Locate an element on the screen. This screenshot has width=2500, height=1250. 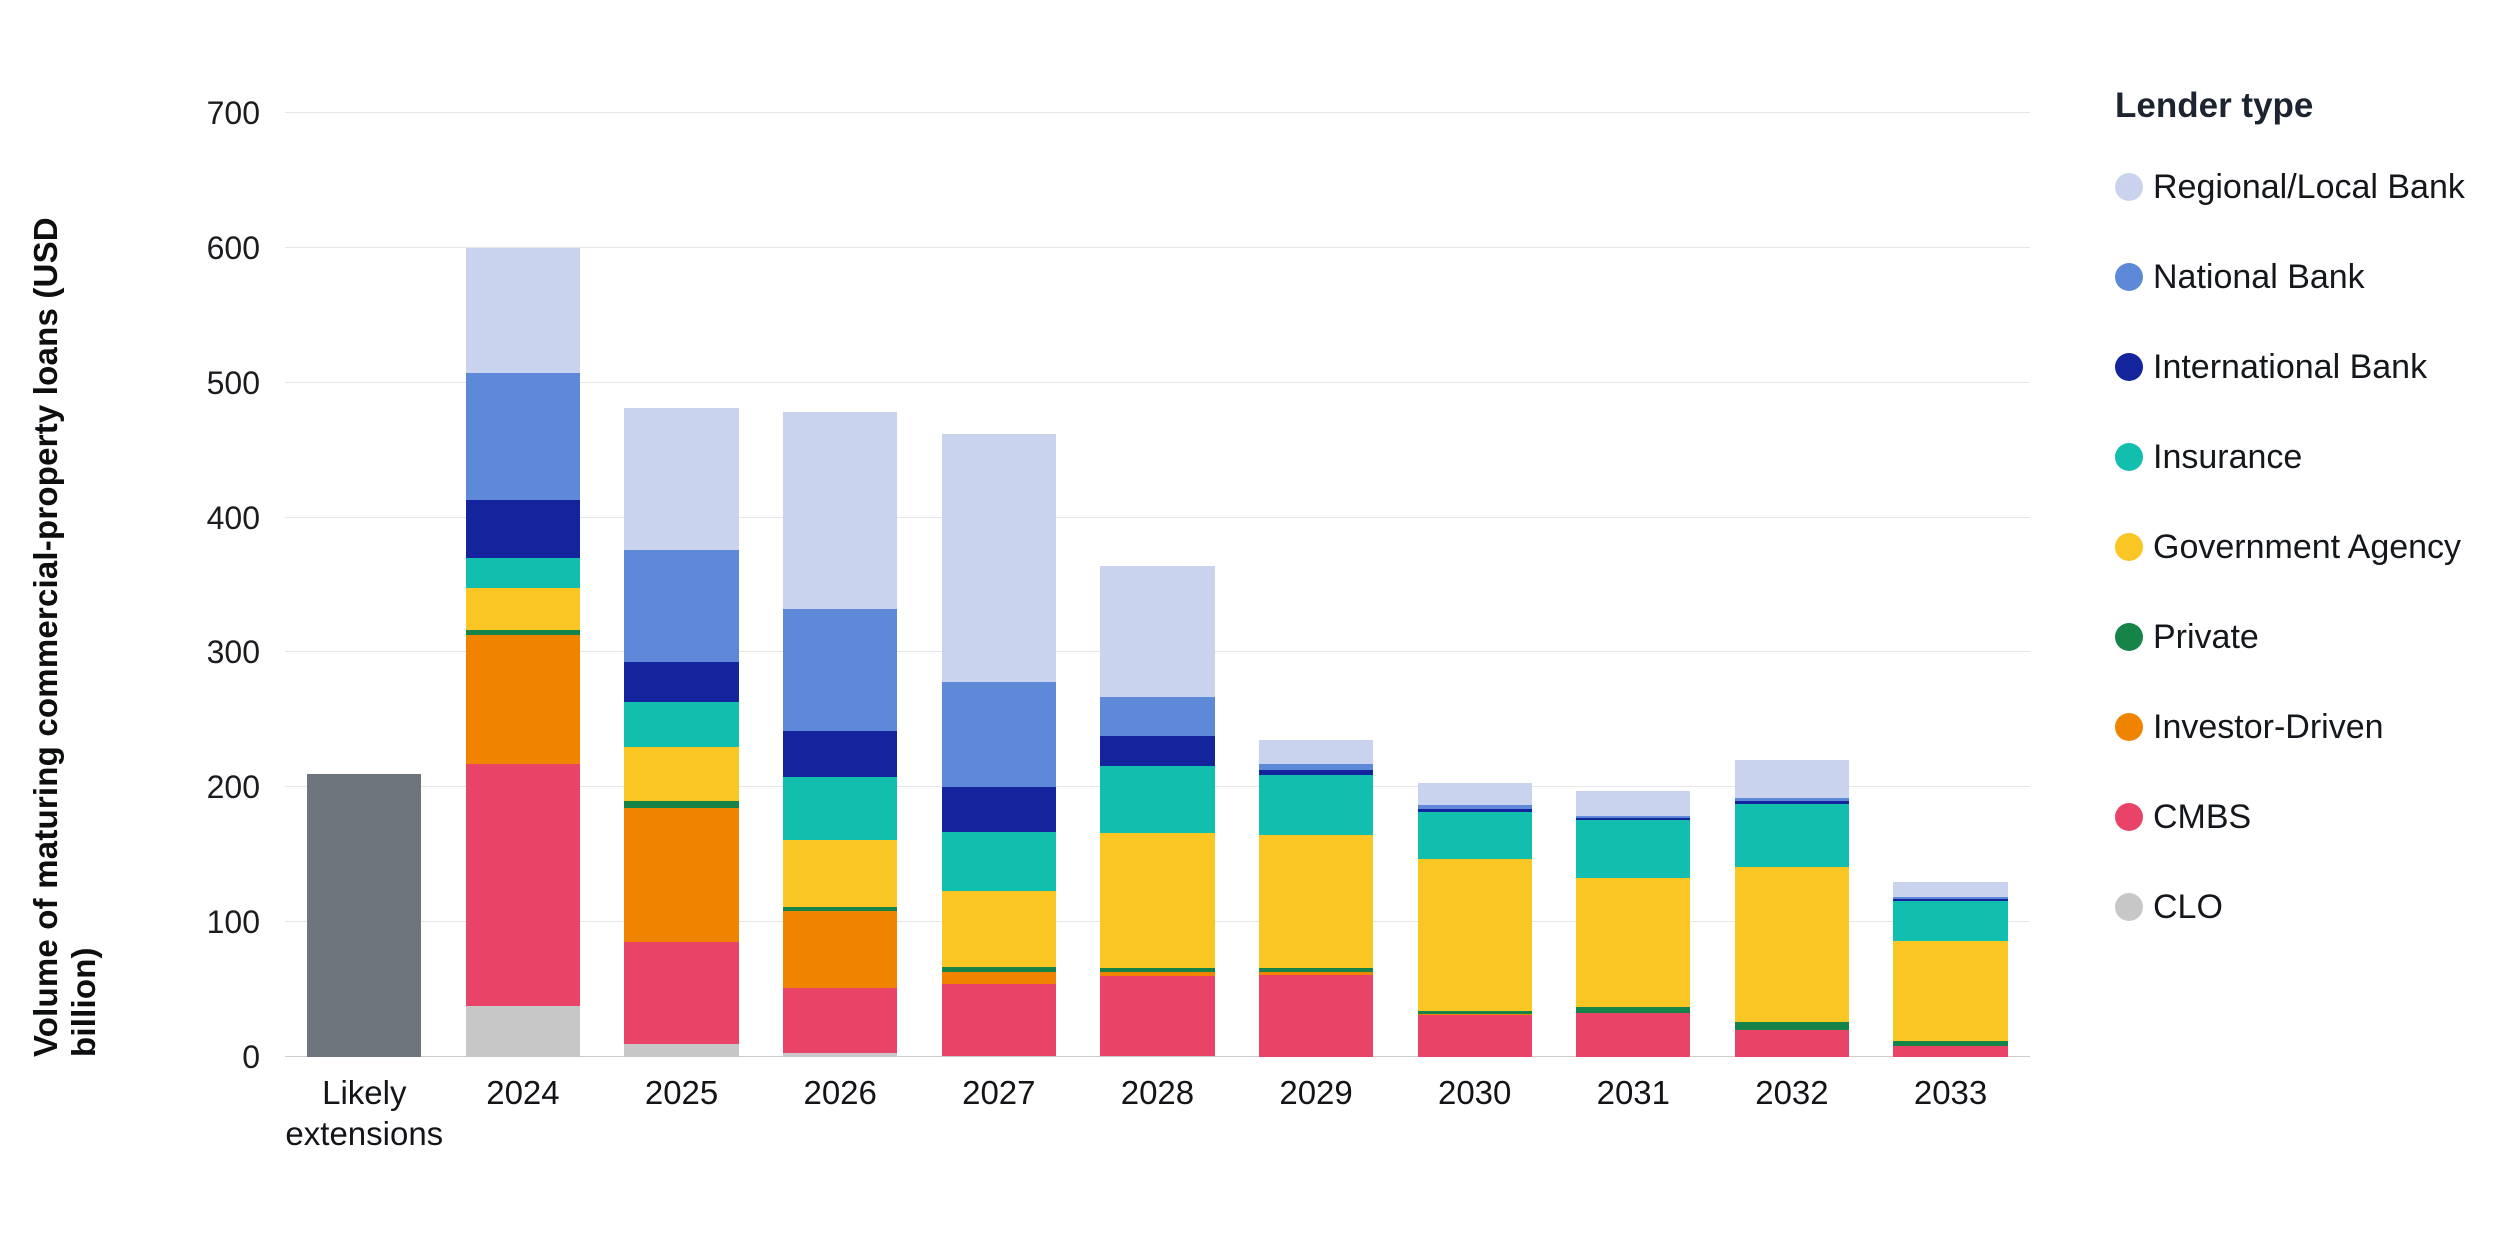
x-tick-label: 2026 is located at coordinates (840, 1092).